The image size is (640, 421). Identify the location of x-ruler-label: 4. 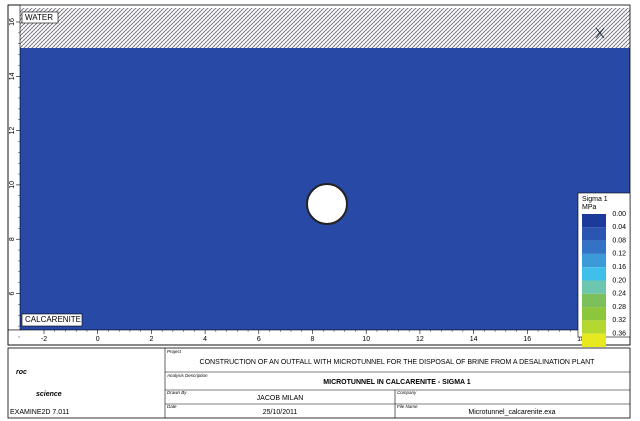
(205, 339).